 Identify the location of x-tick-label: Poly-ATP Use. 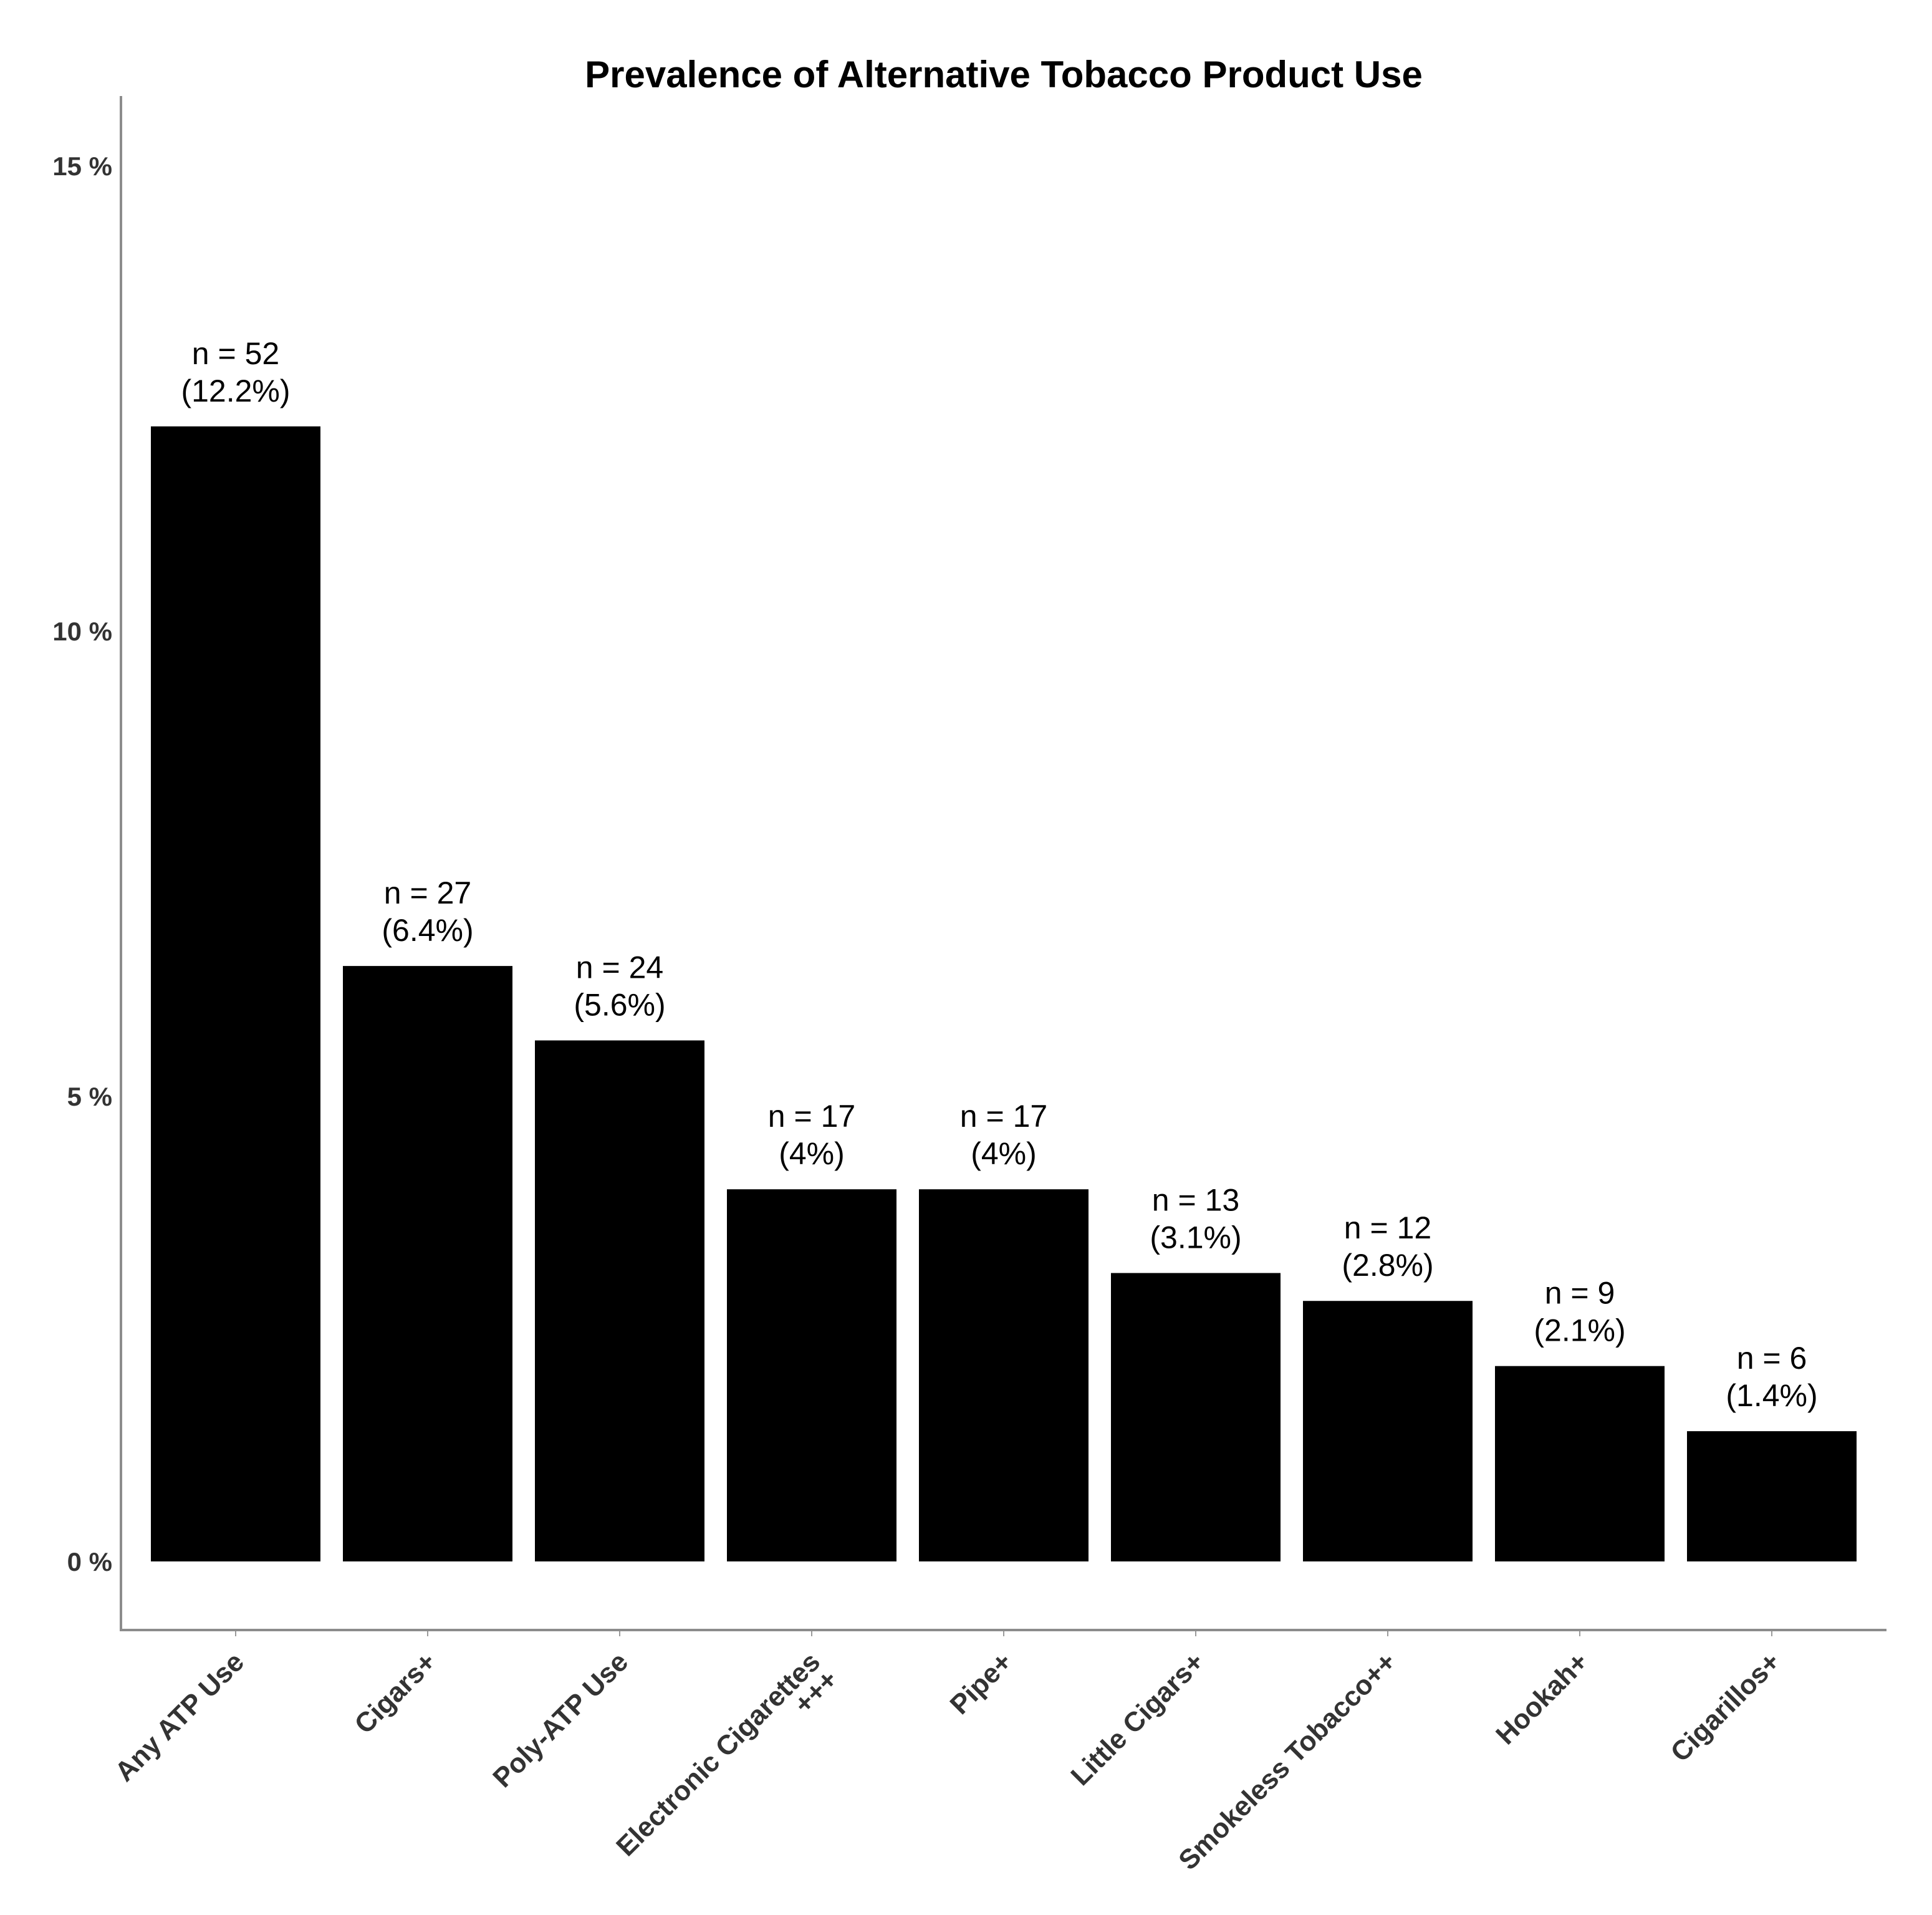
(560, 1719).